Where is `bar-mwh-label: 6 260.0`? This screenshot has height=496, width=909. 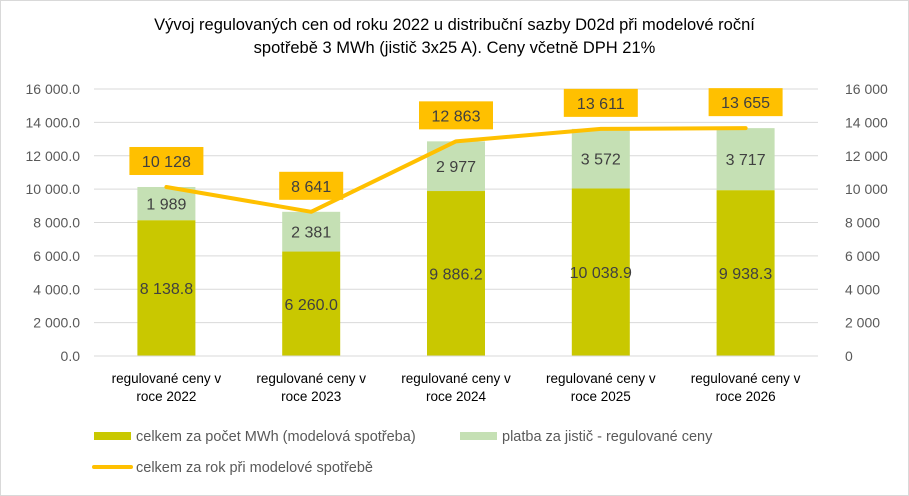
bar-mwh-label: 6 260.0 is located at coordinates (311, 305).